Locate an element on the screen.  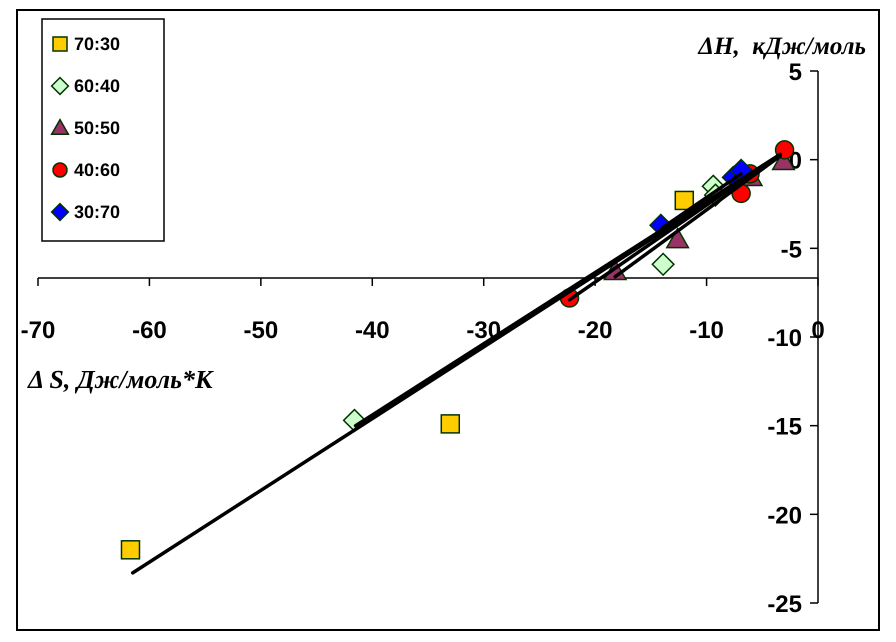
legend-label: 70:30 is located at coordinates (97, 44).